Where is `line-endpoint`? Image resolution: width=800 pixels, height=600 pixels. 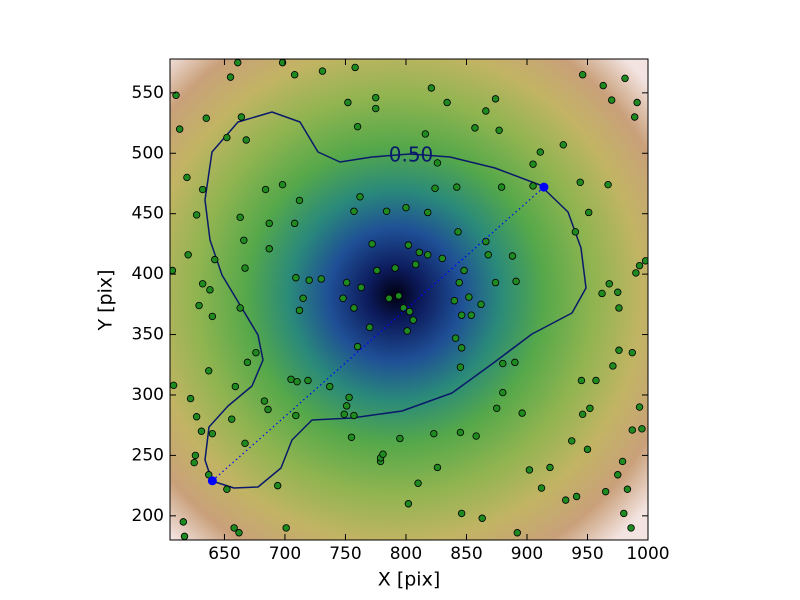
line-endpoint is located at coordinates (544, 187).